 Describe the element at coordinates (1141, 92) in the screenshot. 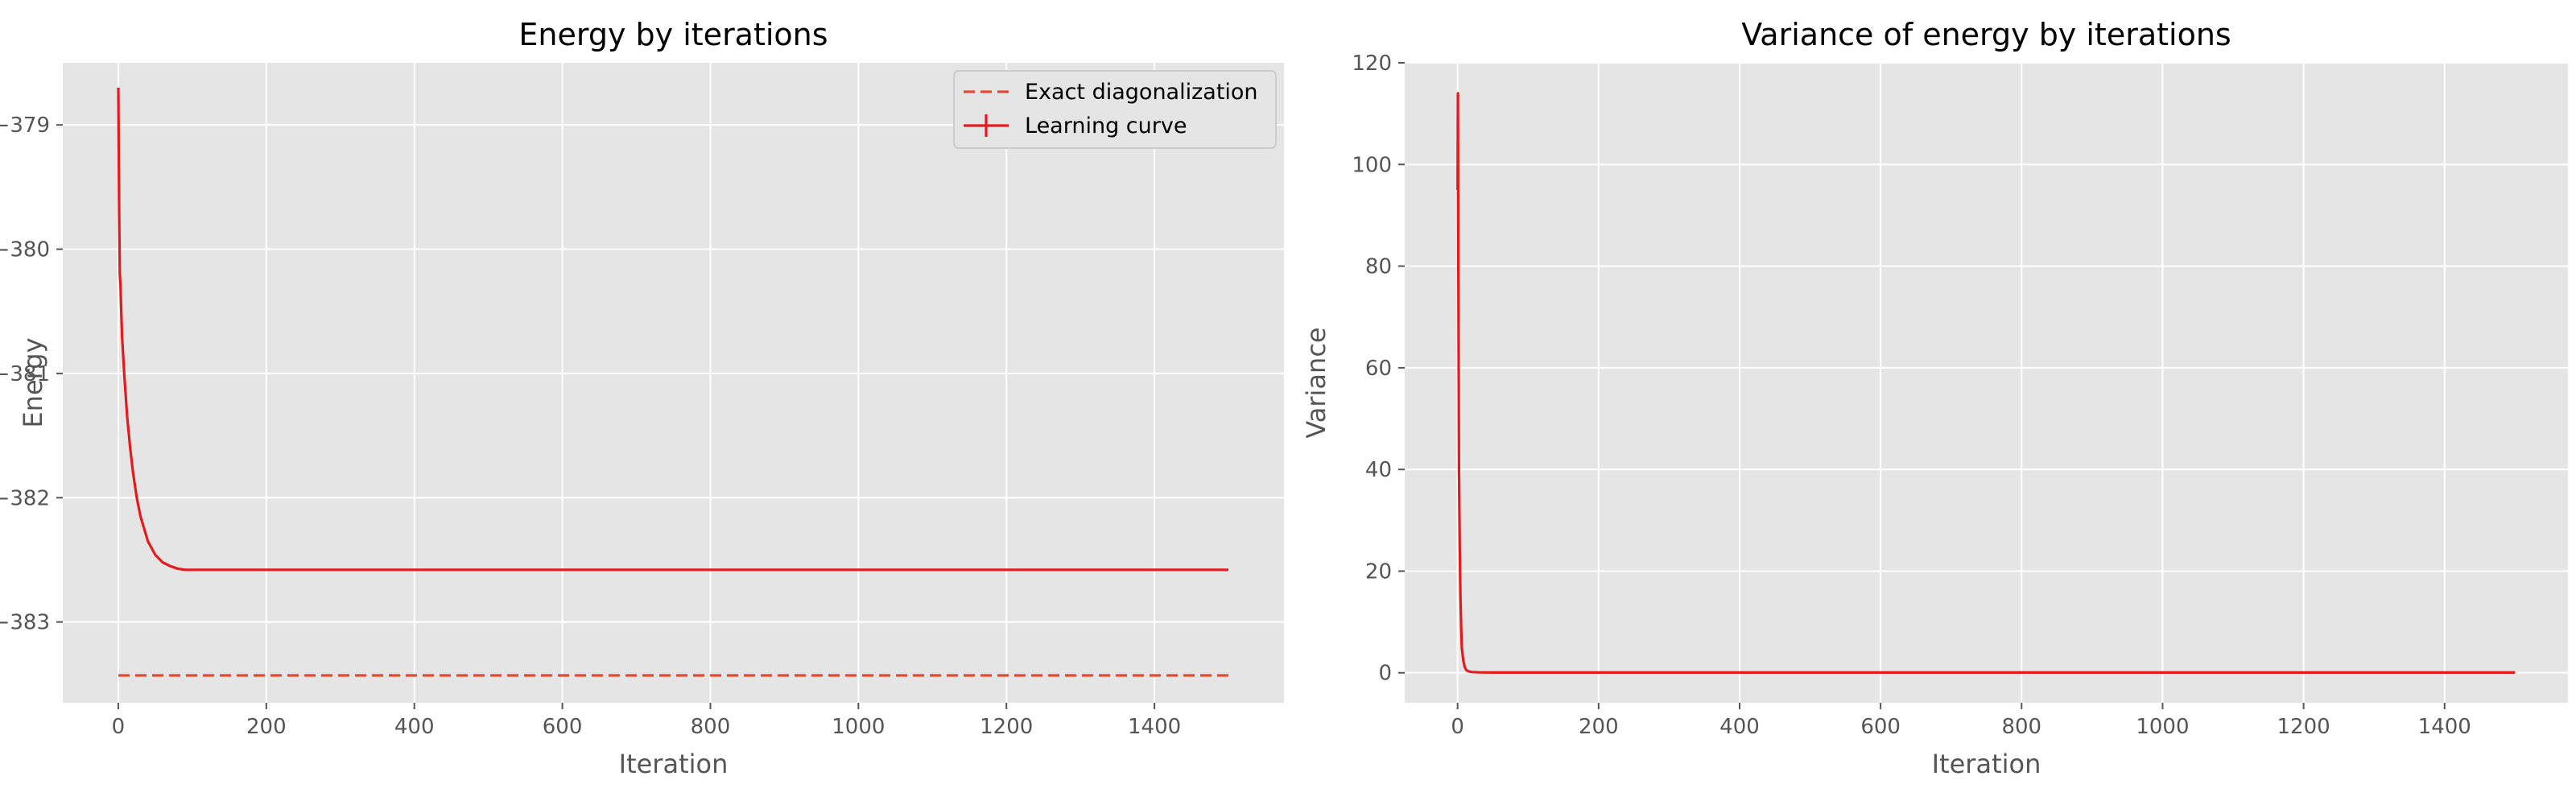

I see `legend-label: Exact diagonalization` at that location.